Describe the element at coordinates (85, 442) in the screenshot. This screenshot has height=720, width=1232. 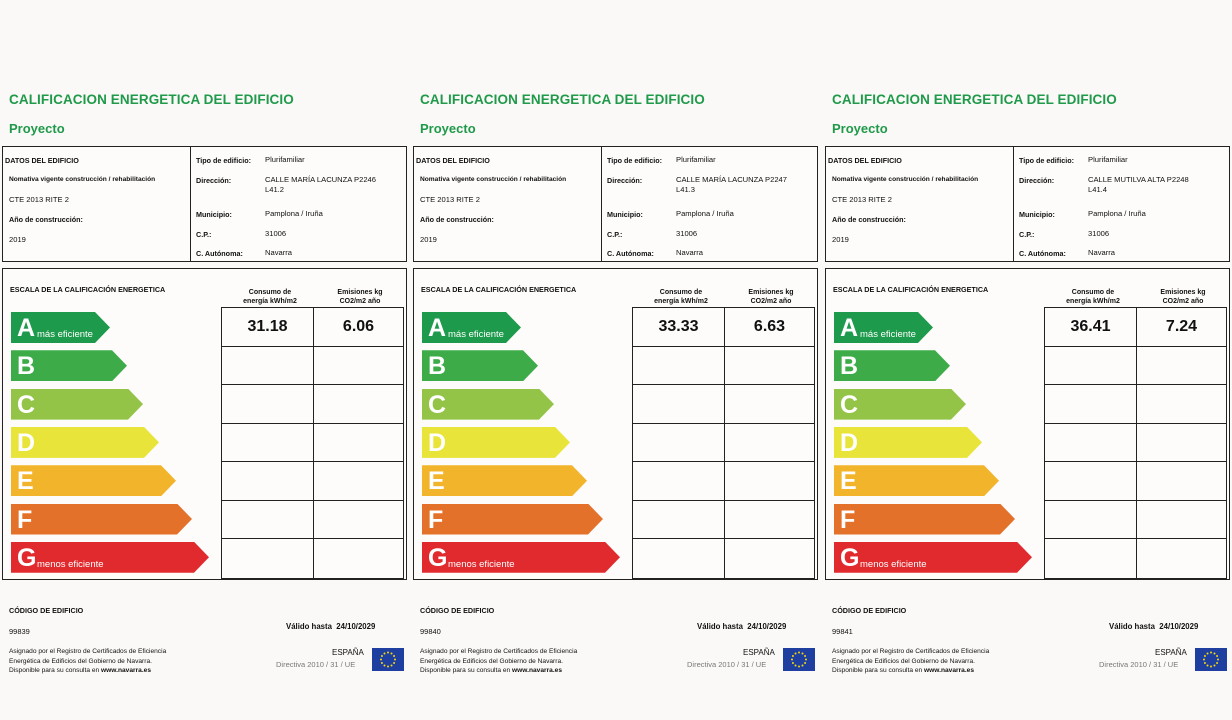
I see `grade-arrow-d: D` at that location.